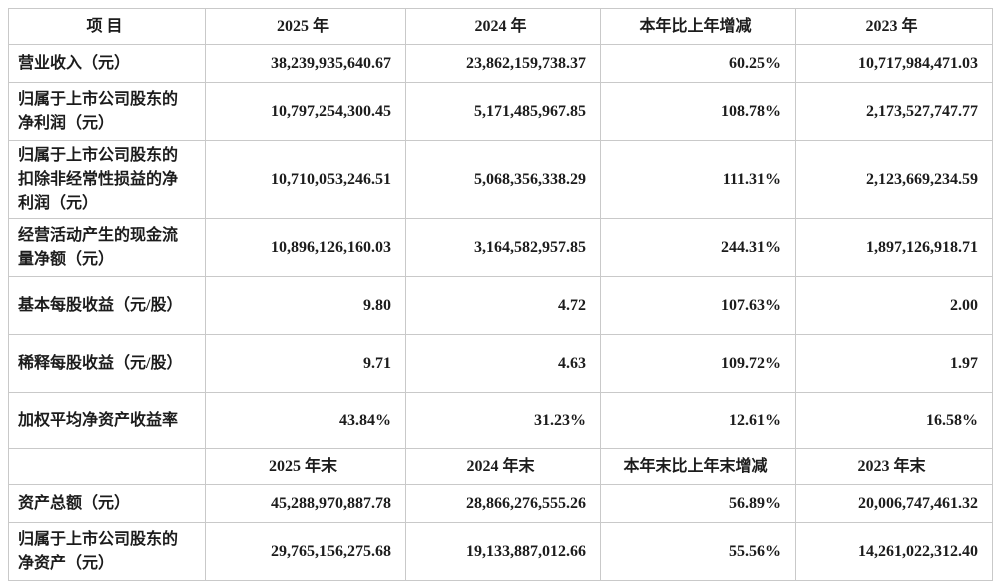 The height and width of the screenshot is (585, 1000). Describe the element at coordinates (503, 503) in the screenshot. I see `cell-2024: 28,866,276,555.26` at that location.